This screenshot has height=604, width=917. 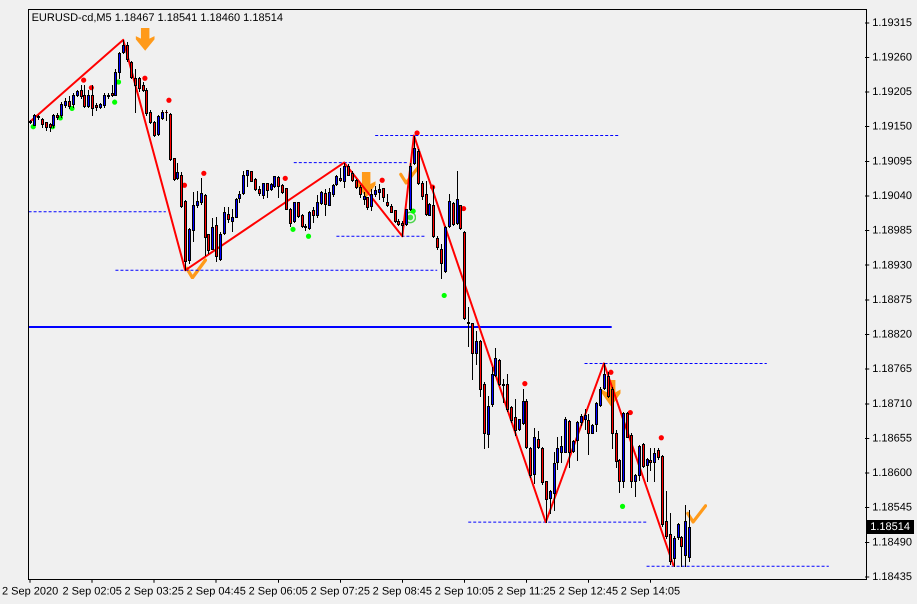 I want to click on y-tick-label: 1.18490, so click(x=892, y=542).